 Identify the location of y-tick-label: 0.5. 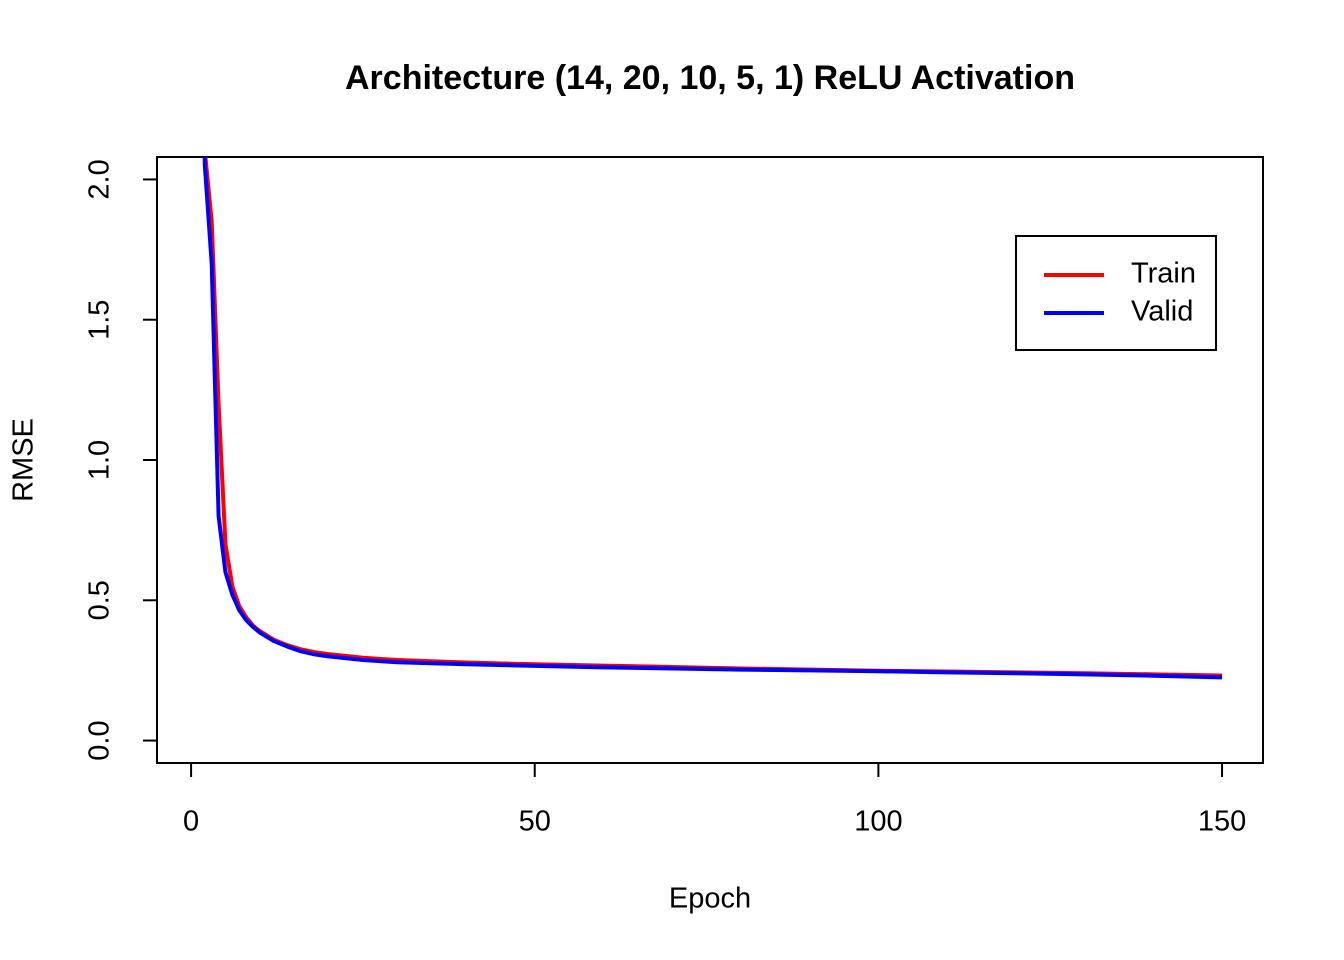
(100, 600).